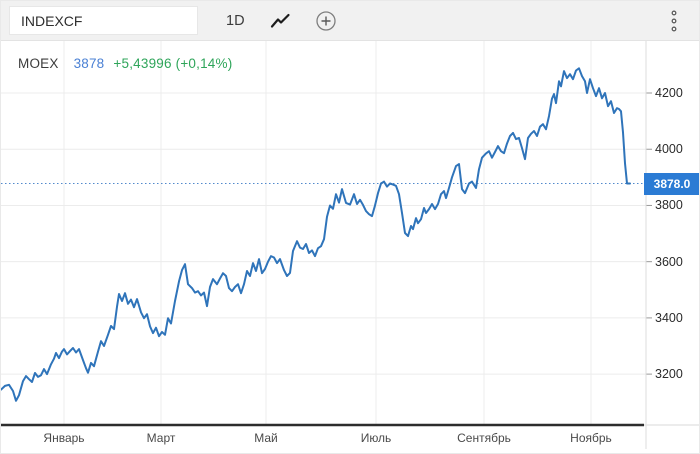  I want to click on y-axis-label: 3200, so click(669, 374).